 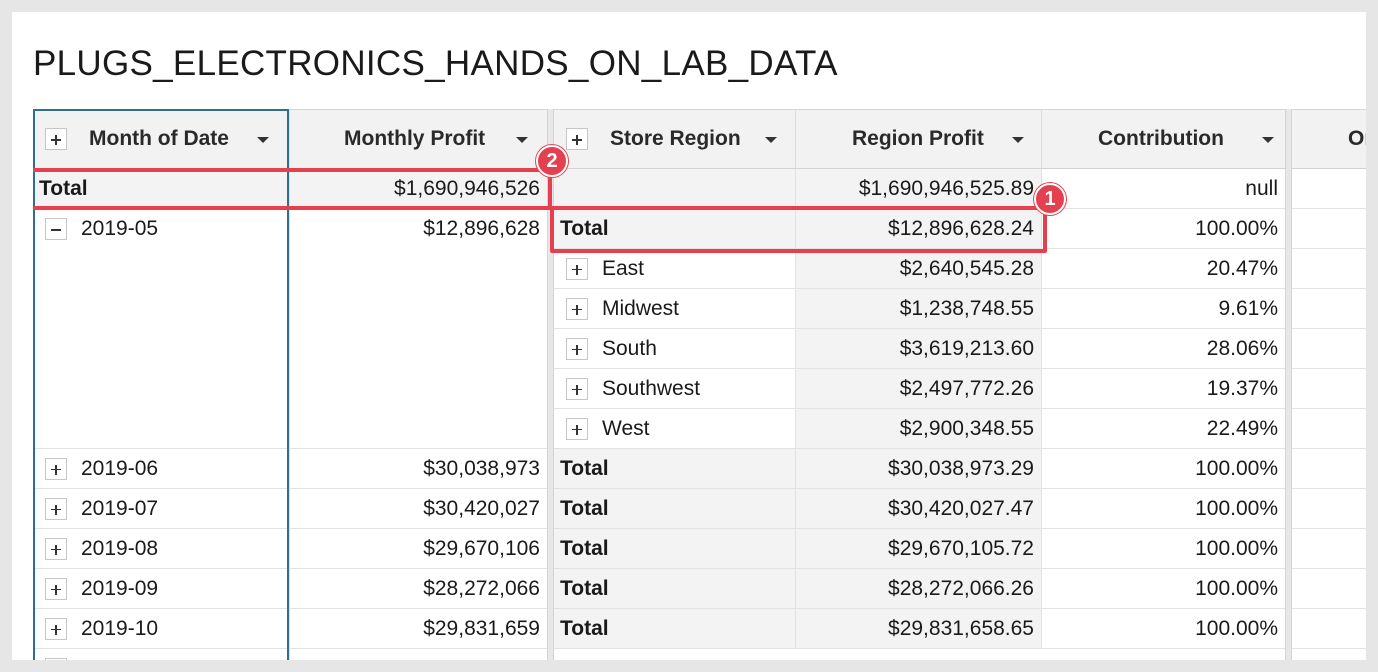 What do you see at coordinates (161, 629) in the screenshot?
I see `month-row: 2019-10` at bounding box center [161, 629].